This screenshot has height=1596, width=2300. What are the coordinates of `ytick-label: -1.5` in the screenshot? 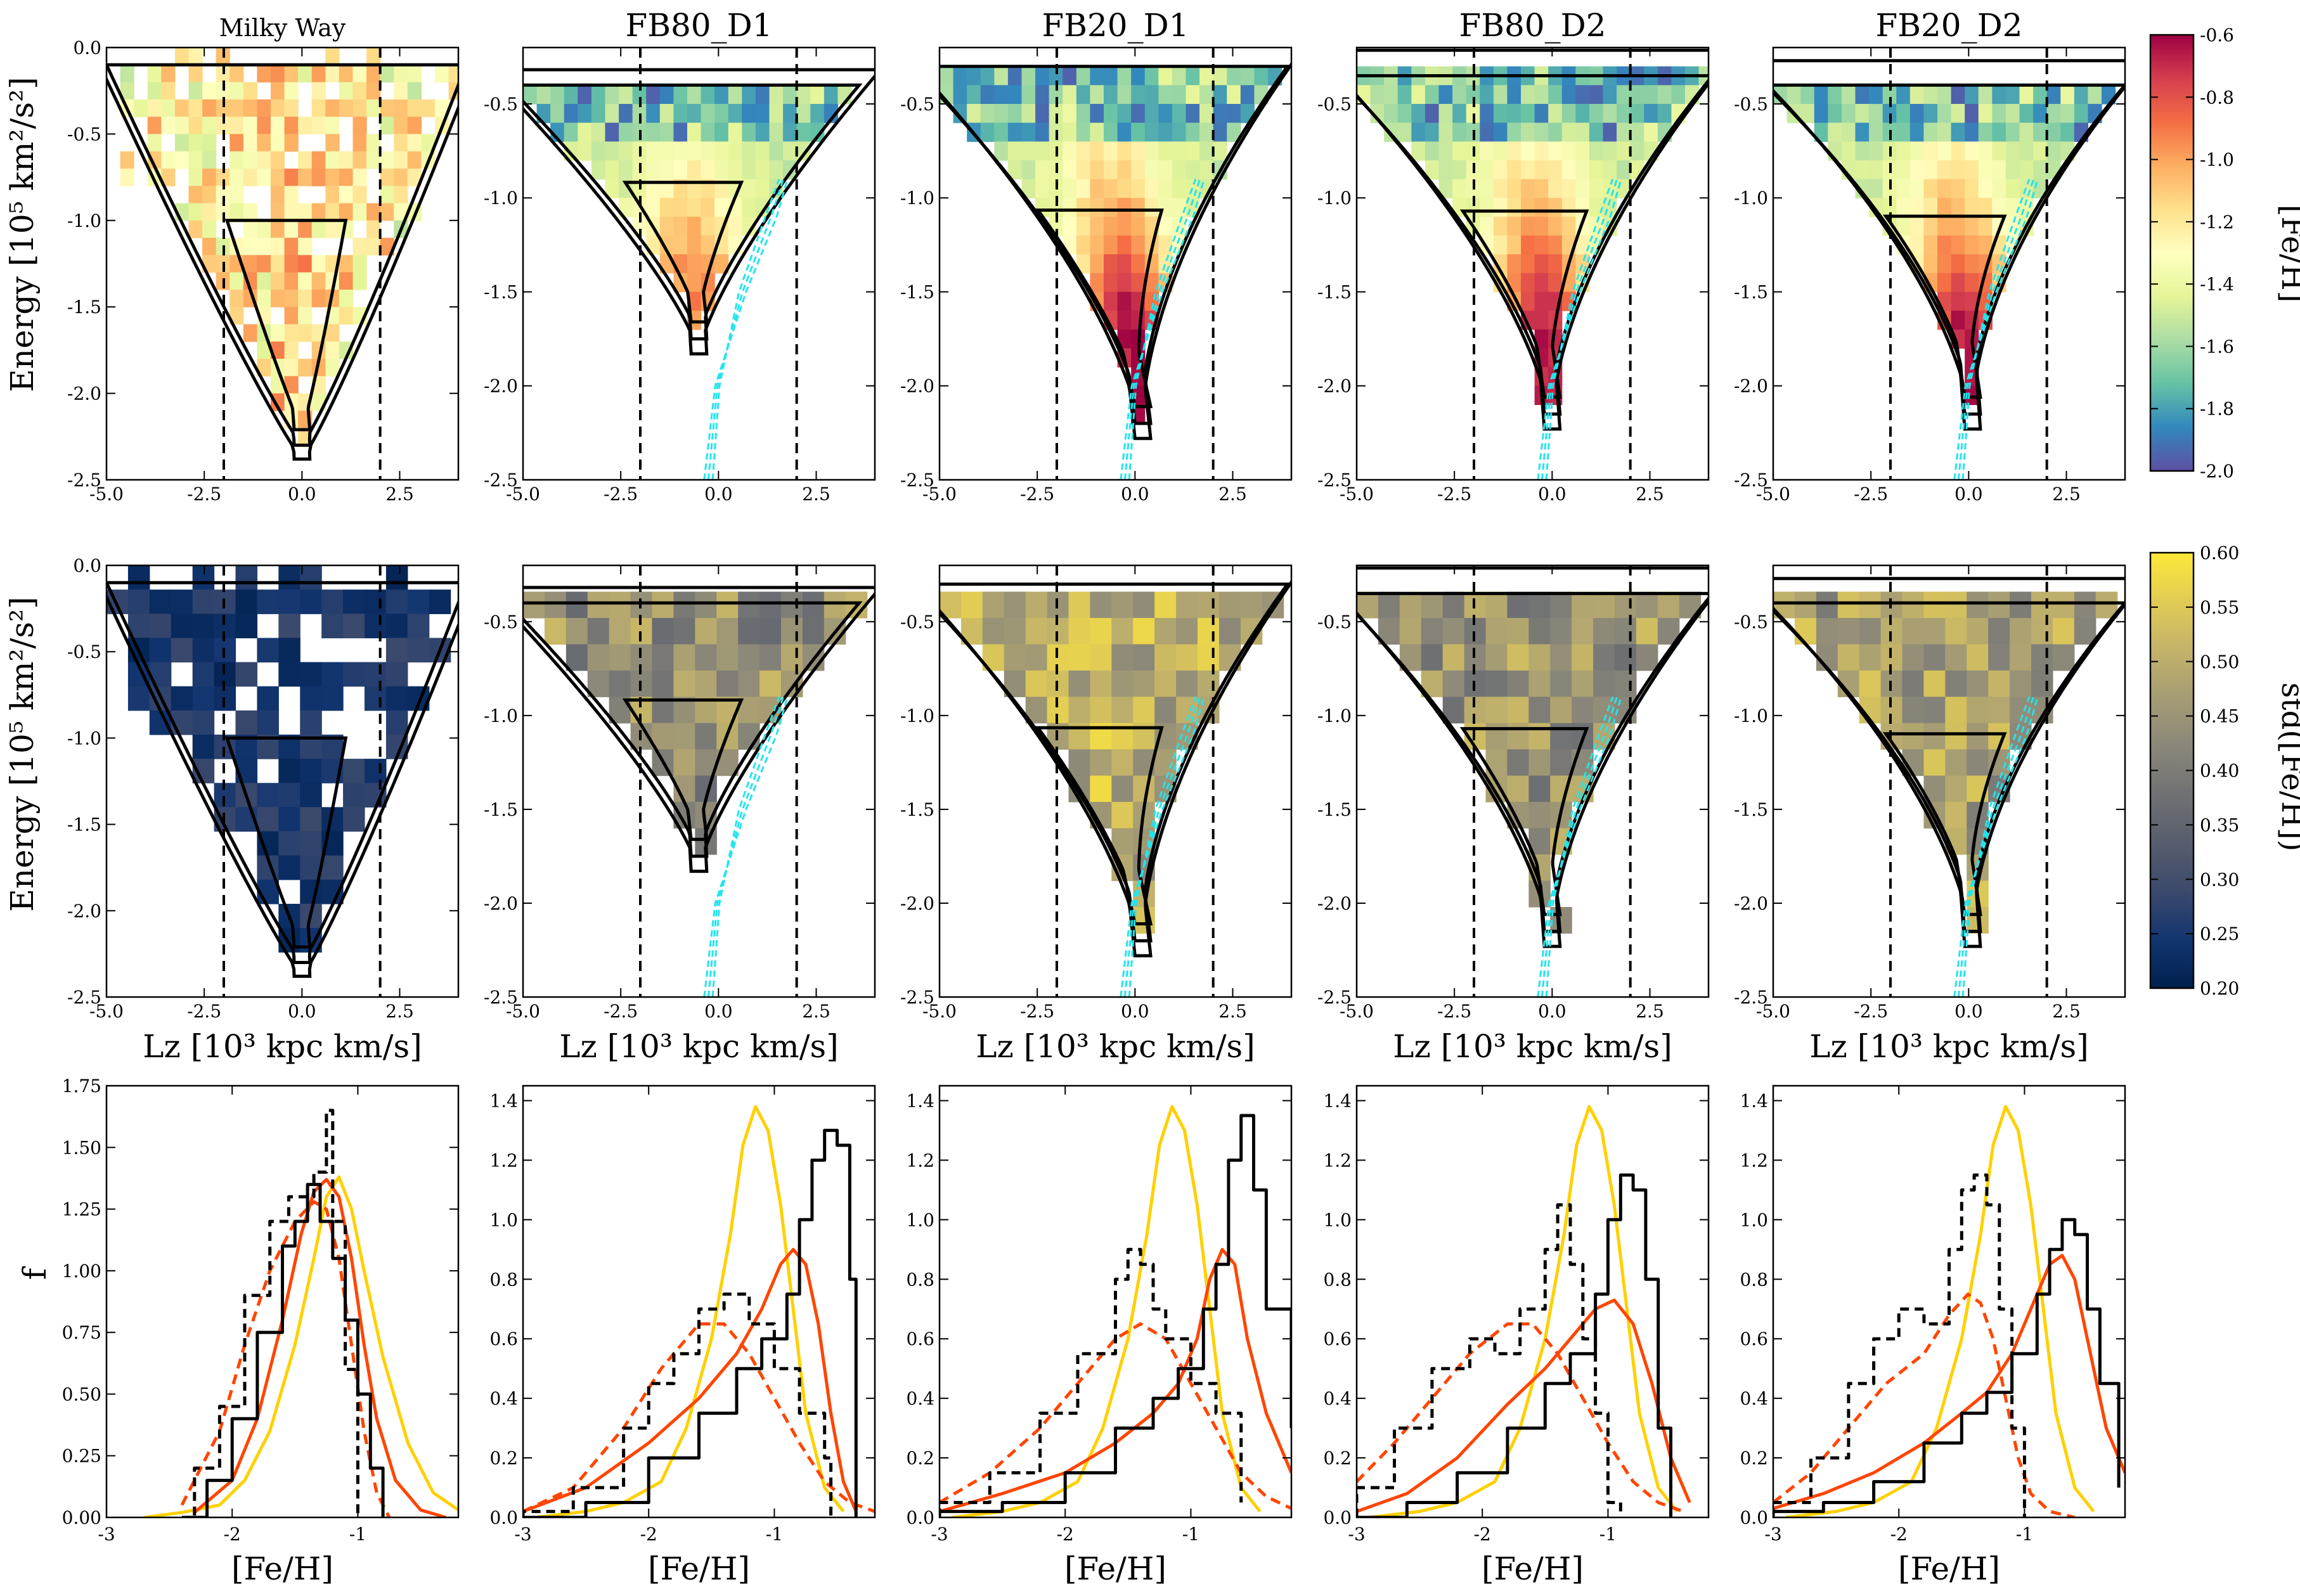 It's located at (917, 291).